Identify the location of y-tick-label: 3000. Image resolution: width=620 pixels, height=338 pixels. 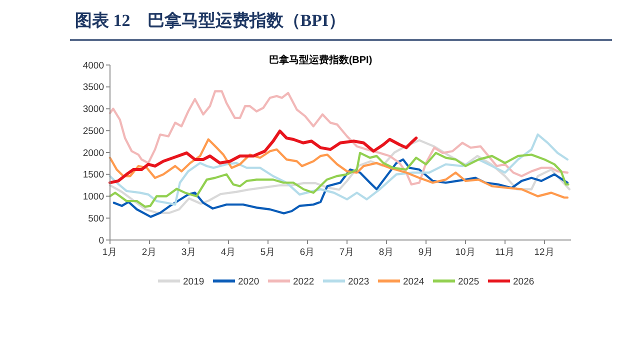
(93, 110).